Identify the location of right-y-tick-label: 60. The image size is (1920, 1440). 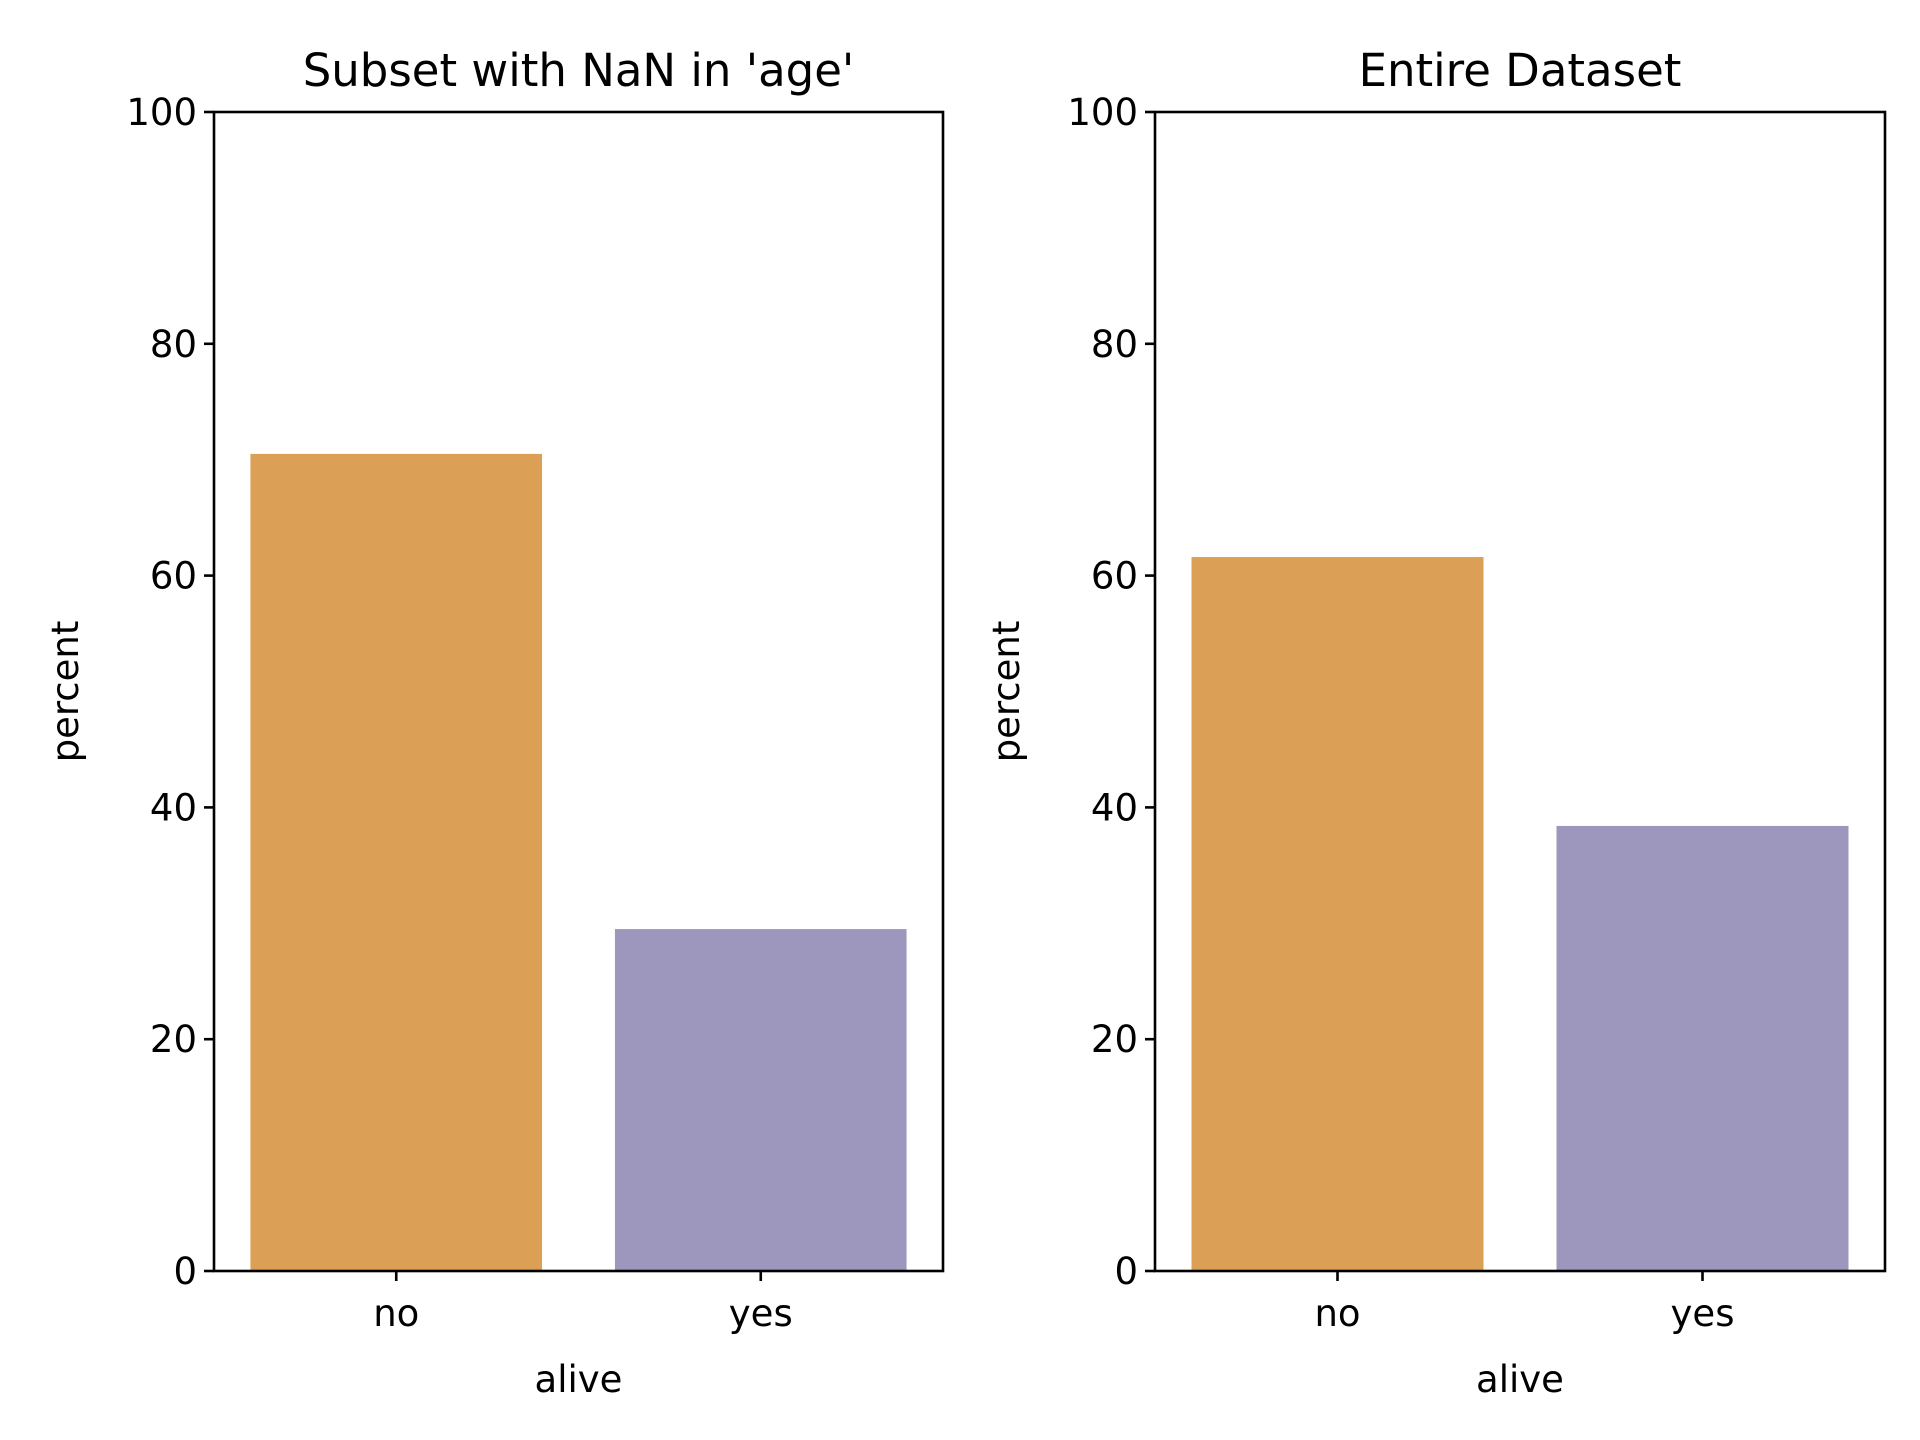
(1114, 576).